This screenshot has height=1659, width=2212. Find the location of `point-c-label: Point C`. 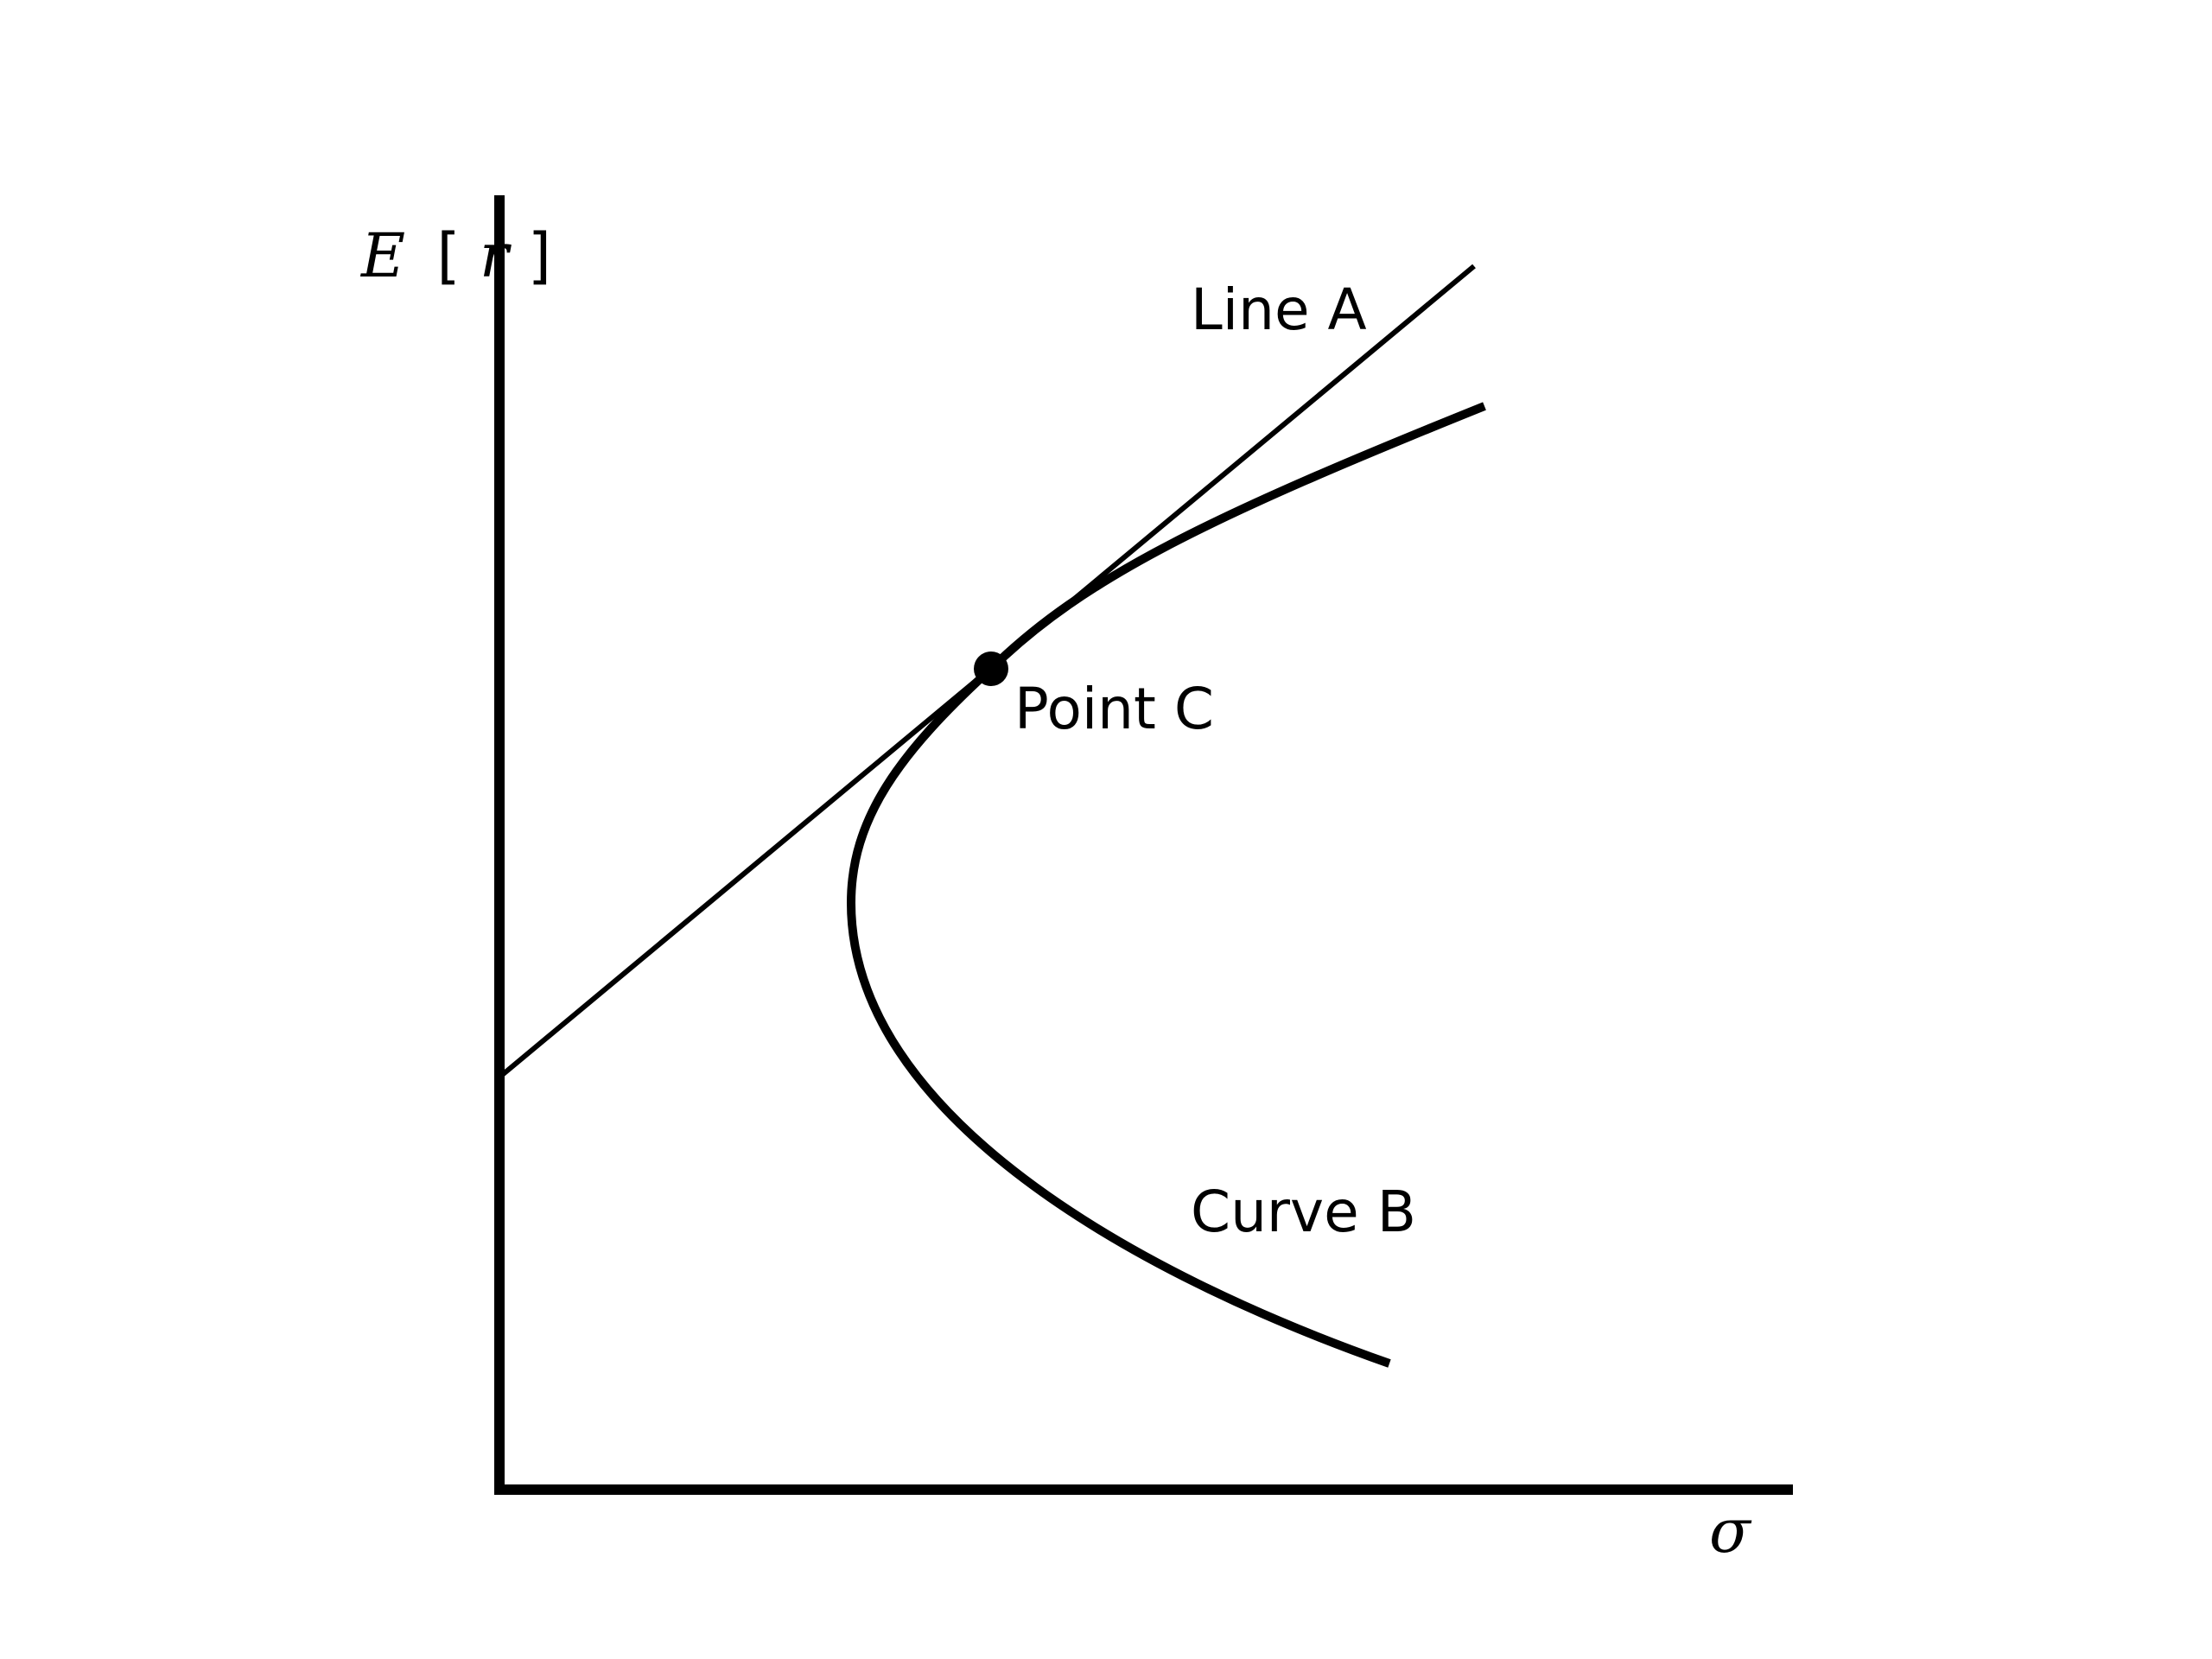

point-c-label: Point C is located at coordinates (1114, 709).